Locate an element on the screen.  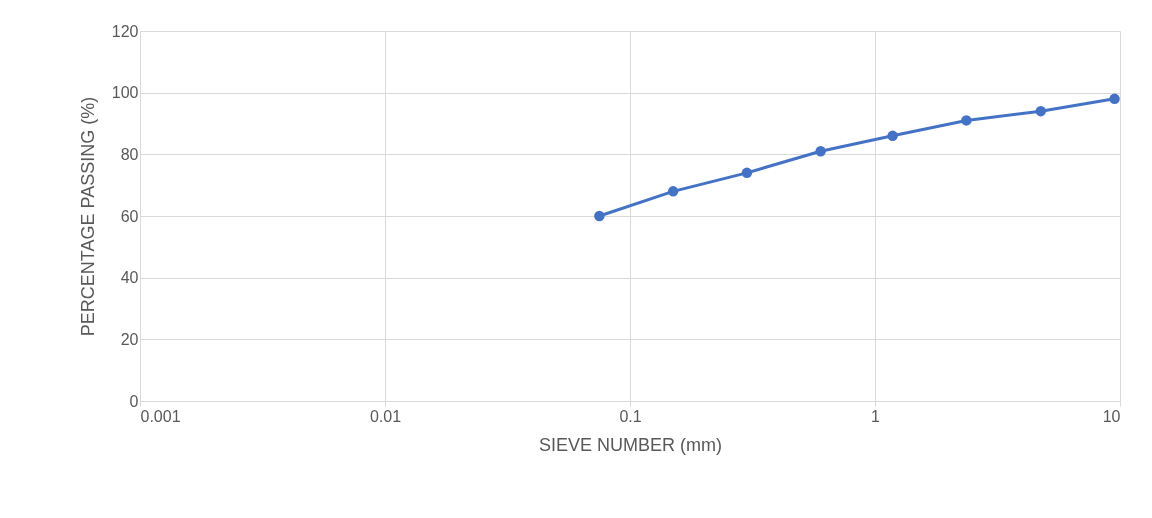
y-tick-label: 0 is located at coordinates (134, 401).